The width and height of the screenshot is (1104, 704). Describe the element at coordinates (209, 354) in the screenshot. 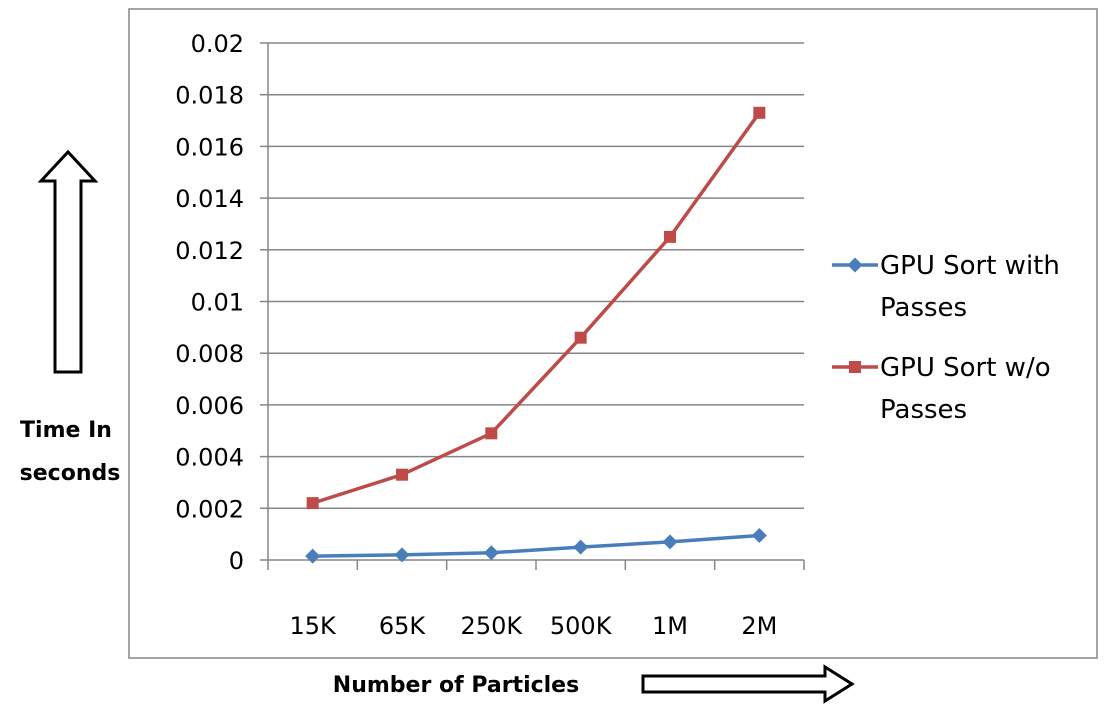

I see `y-tick-label: 0.008` at that location.